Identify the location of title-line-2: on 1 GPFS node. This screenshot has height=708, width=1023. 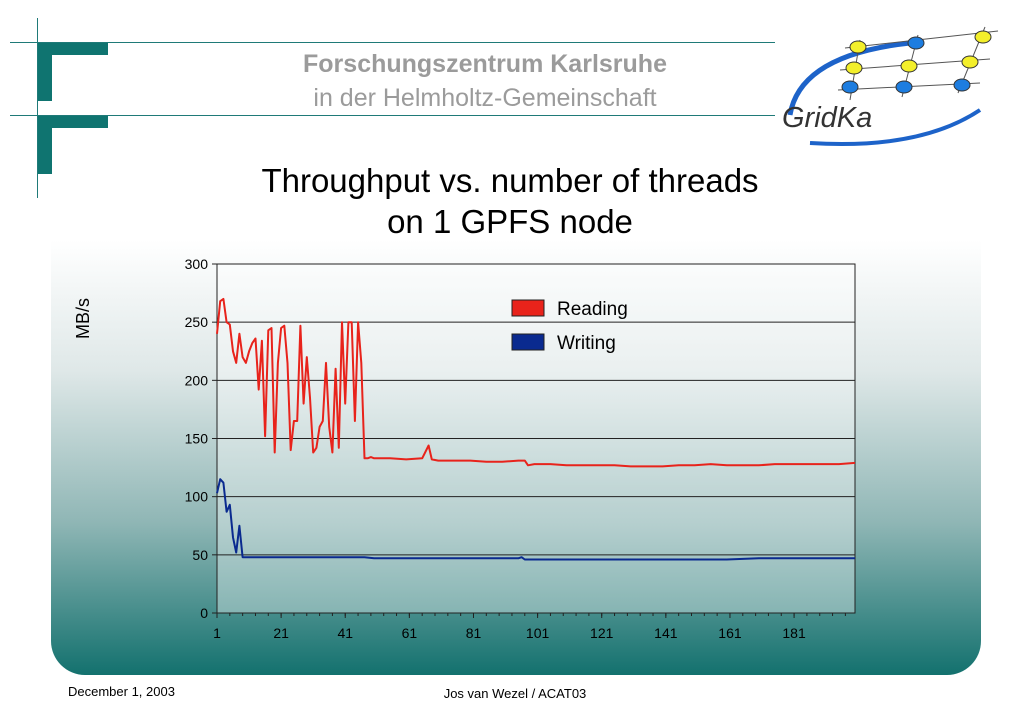
(510, 221).